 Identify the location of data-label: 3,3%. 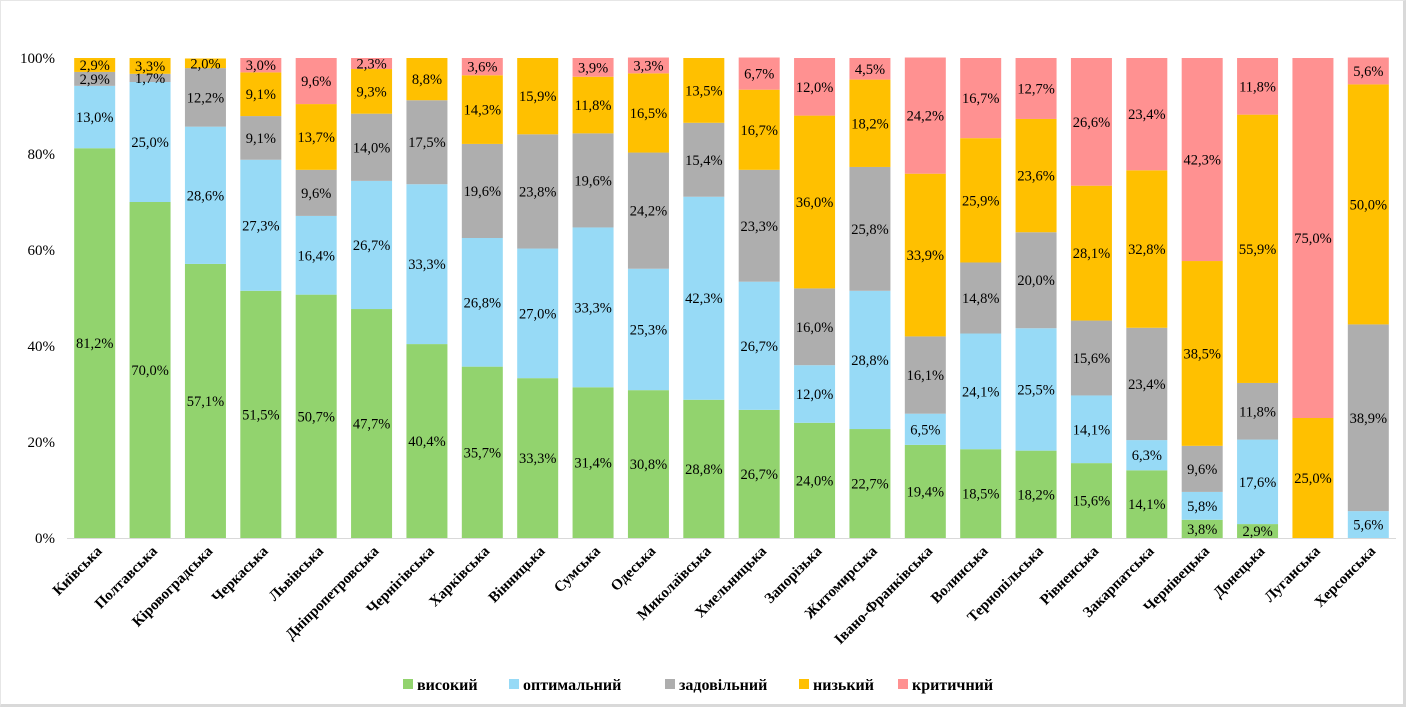
(648, 66).